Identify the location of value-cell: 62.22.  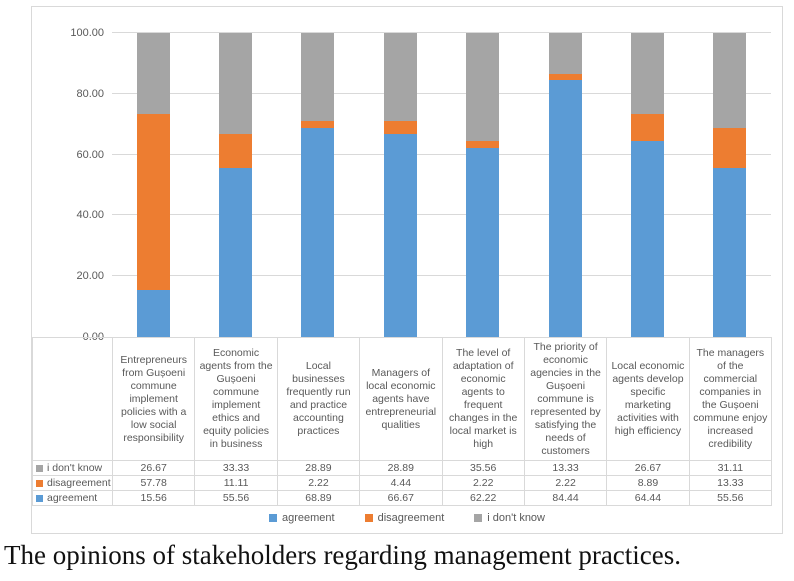
(483, 498).